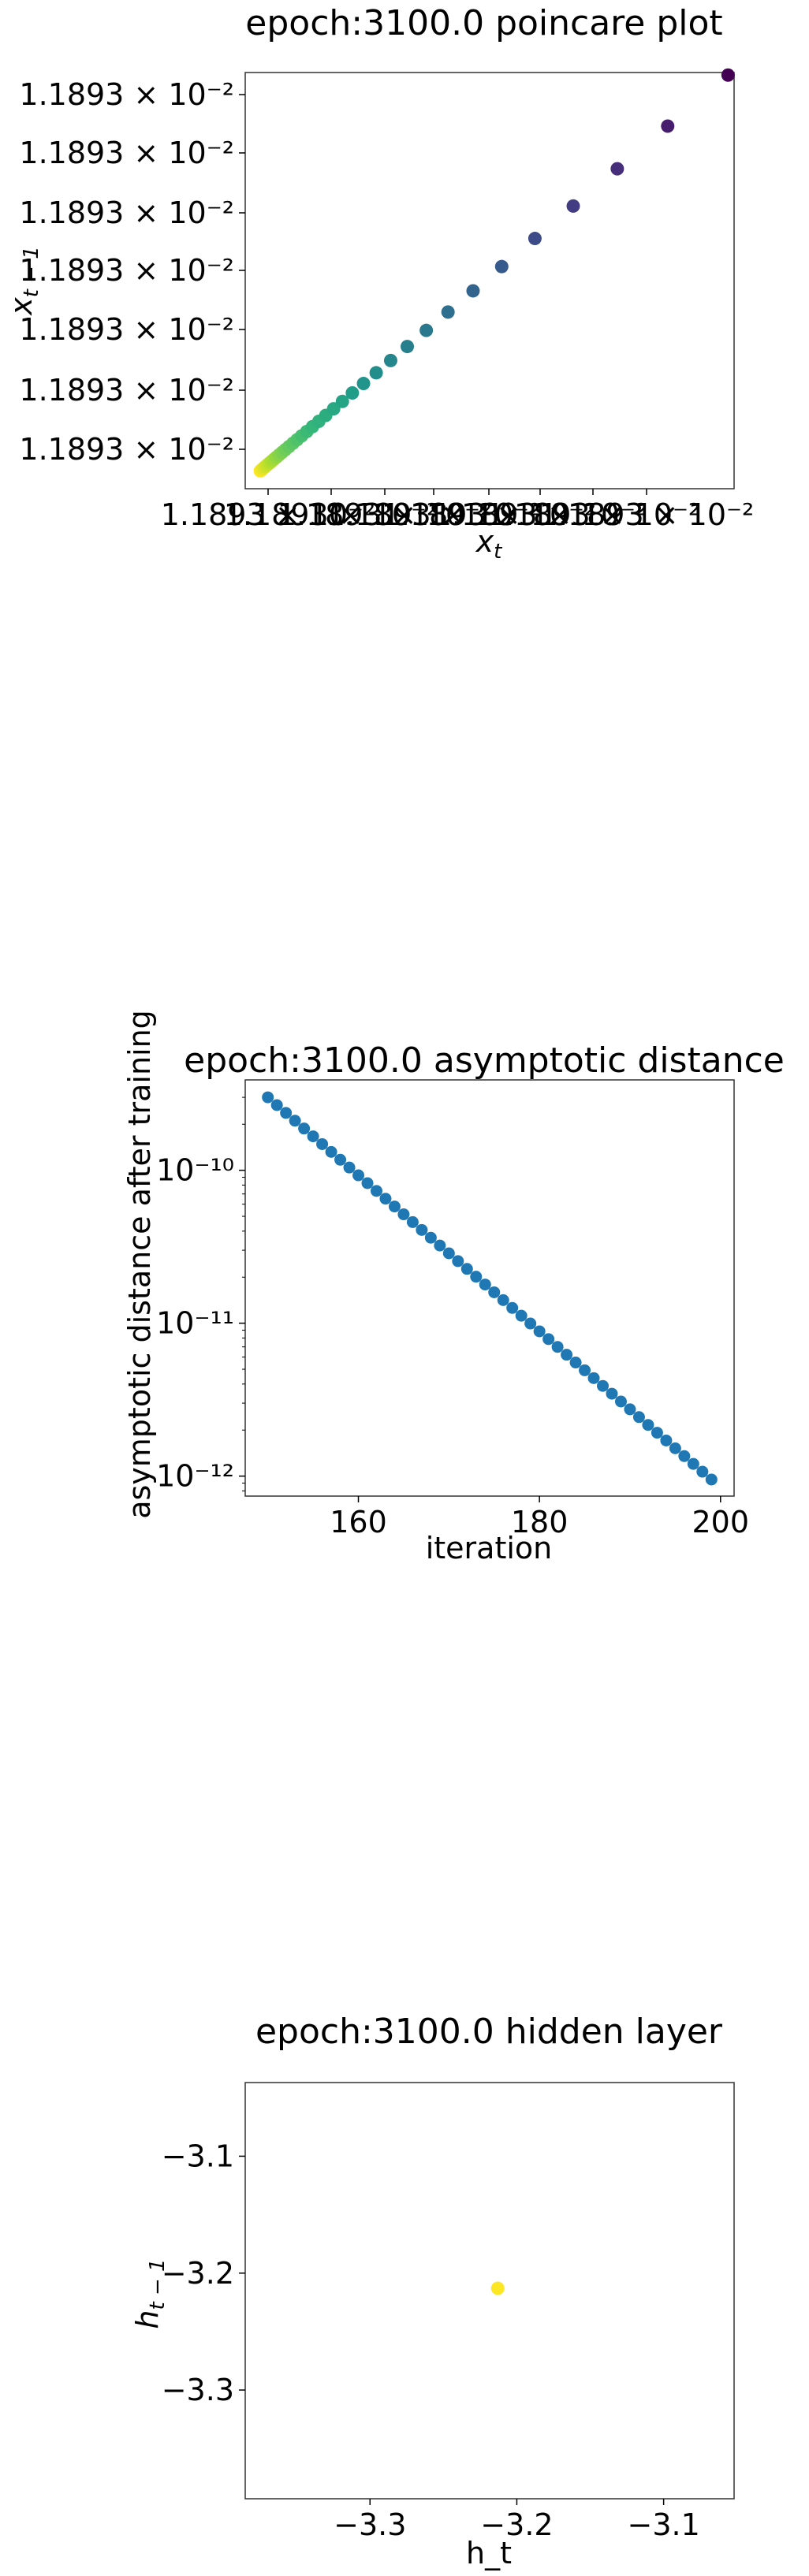  I want to click on hidden-layer-x-label: h_t, so click(489, 2553).